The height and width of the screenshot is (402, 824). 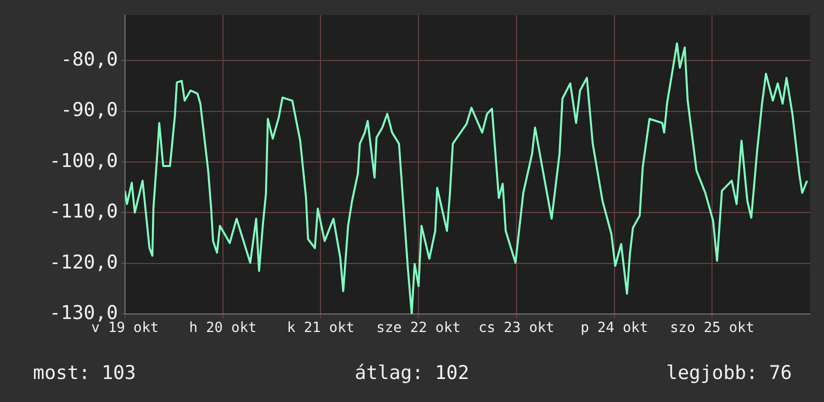 What do you see at coordinates (89, 110) in the screenshot?
I see `y-tick-label: -90,0` at bounding box center [89, 110].